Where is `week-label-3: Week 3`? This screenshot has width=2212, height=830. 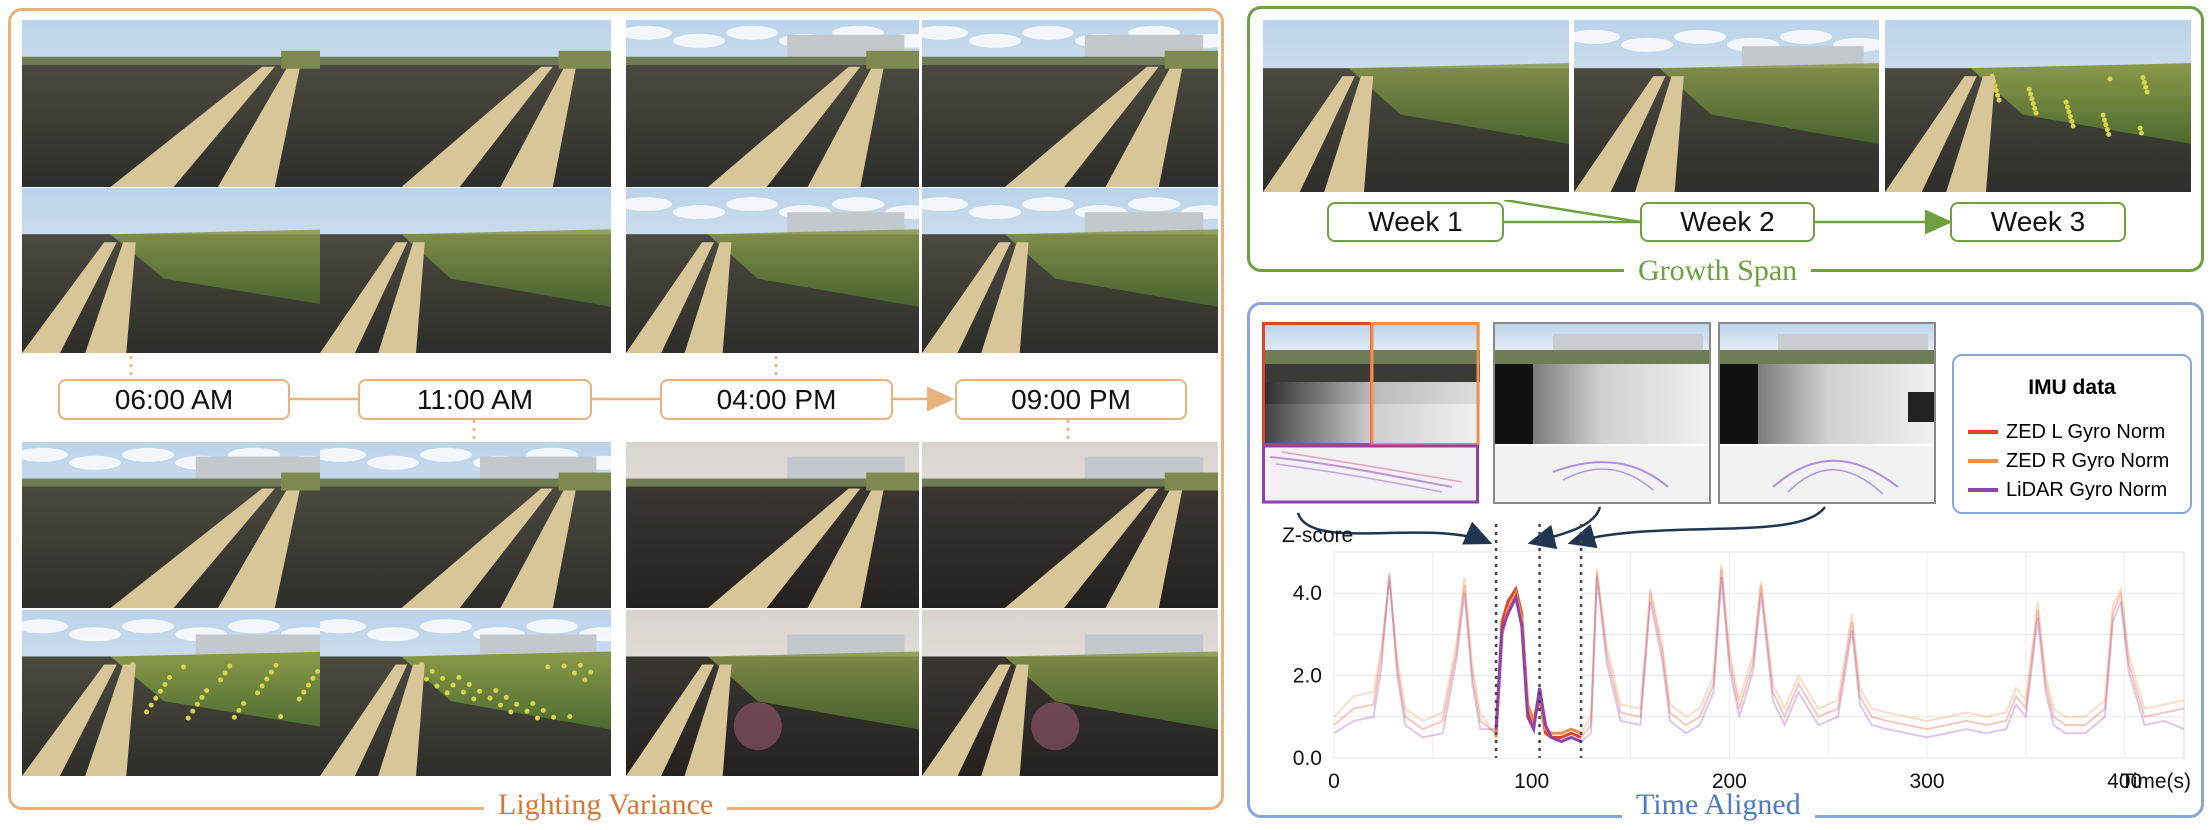
week-label-3: Week 3 is located at coordinates (2038, 222).